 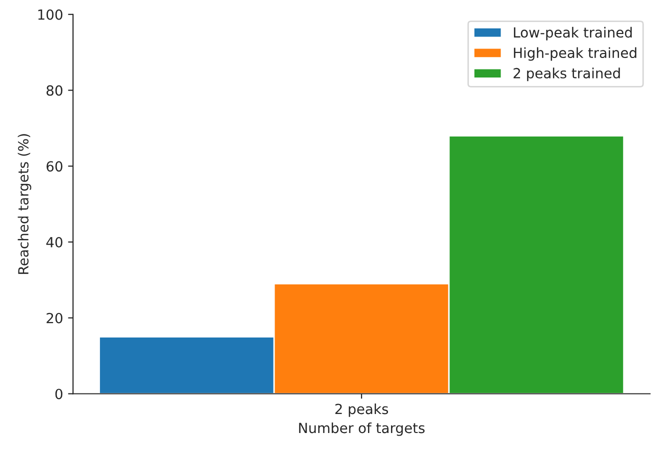 I want to click on x-tick-label: 2 peaks, so click(x=361, y=410).